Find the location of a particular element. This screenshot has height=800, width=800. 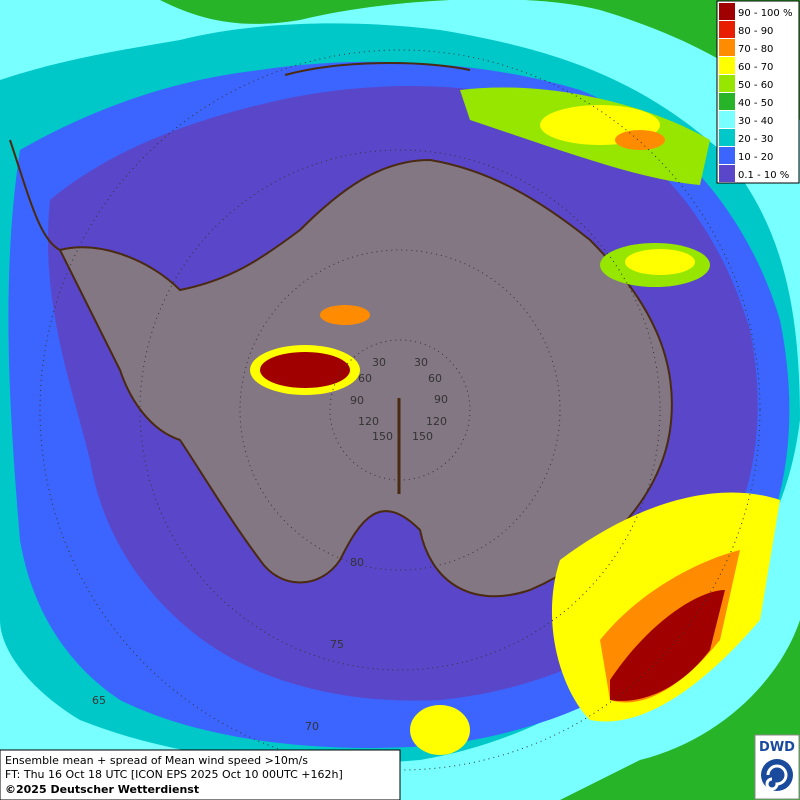

caption-box is located at coordinates (200, 774).